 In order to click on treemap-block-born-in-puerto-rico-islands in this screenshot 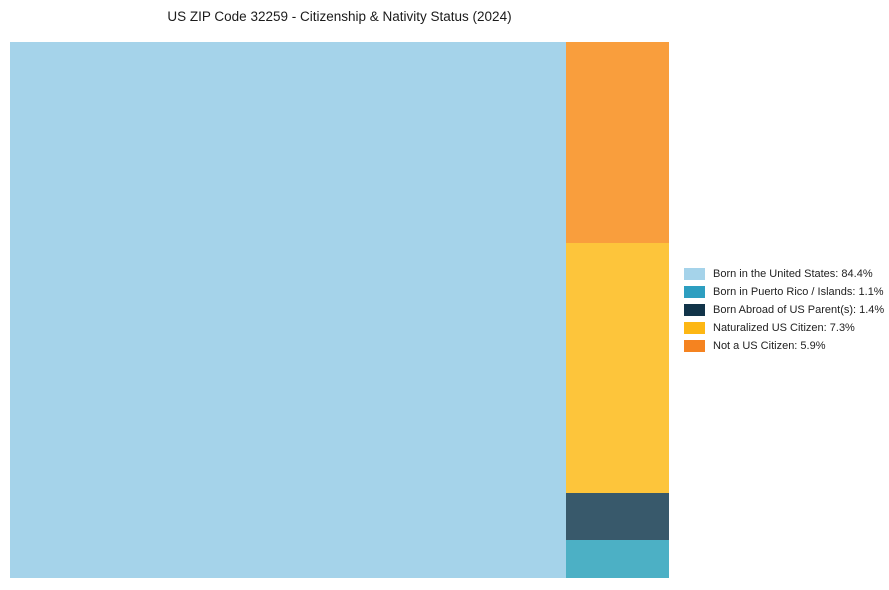, I will do `click(617, 559)`.